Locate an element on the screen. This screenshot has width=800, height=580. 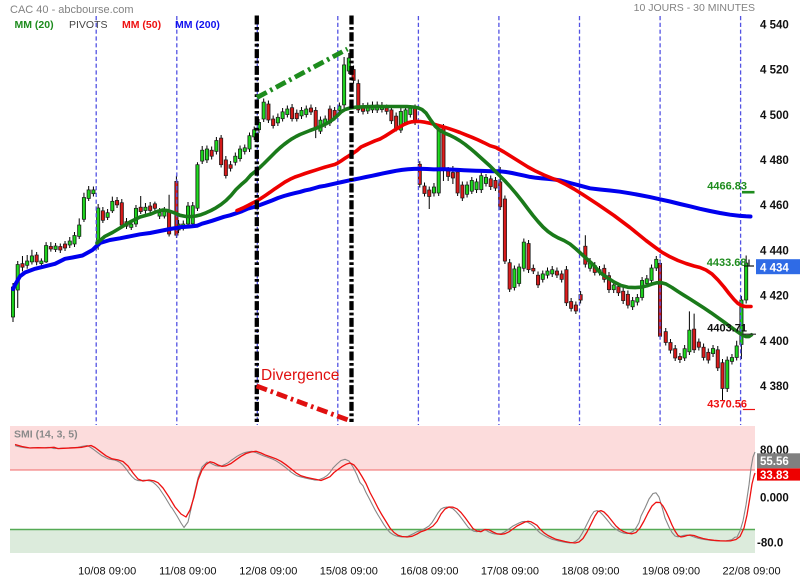
svg-text: 4 480 is located at coordinates (774, 161).